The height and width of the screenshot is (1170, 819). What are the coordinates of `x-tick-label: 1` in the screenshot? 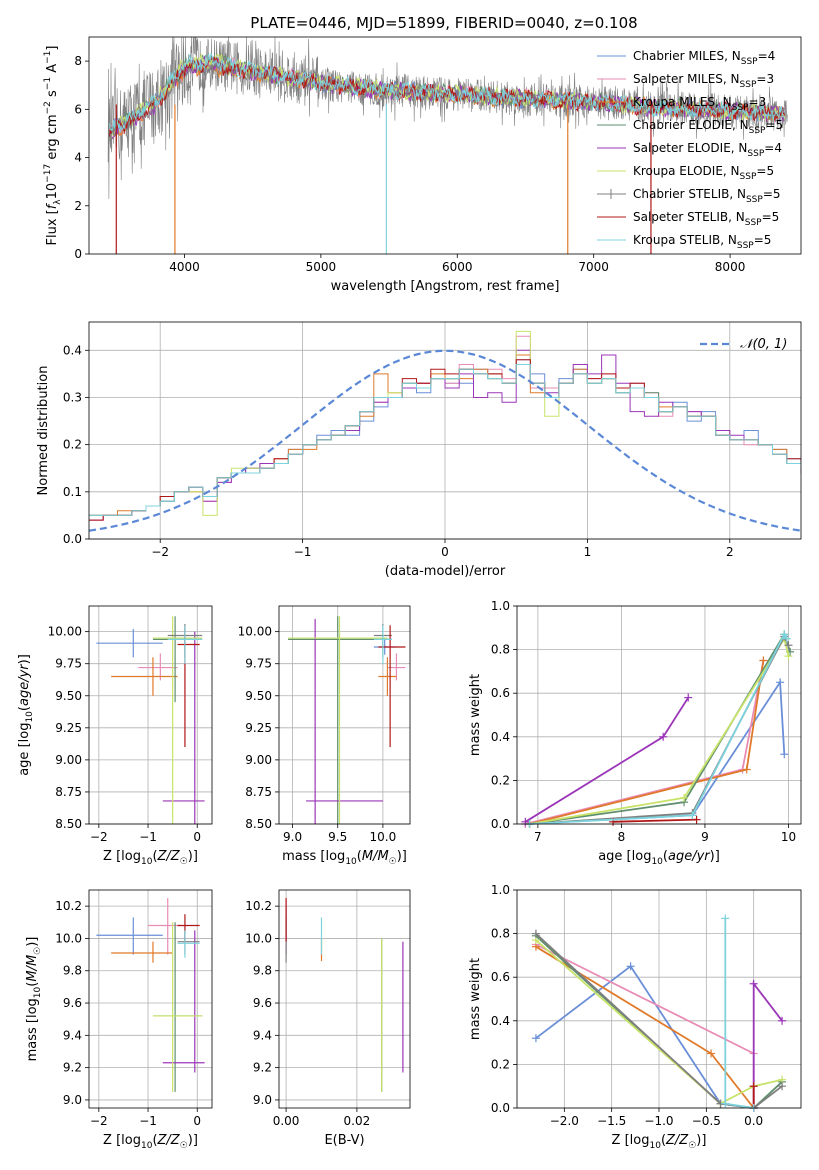 It's located at (588, 552).